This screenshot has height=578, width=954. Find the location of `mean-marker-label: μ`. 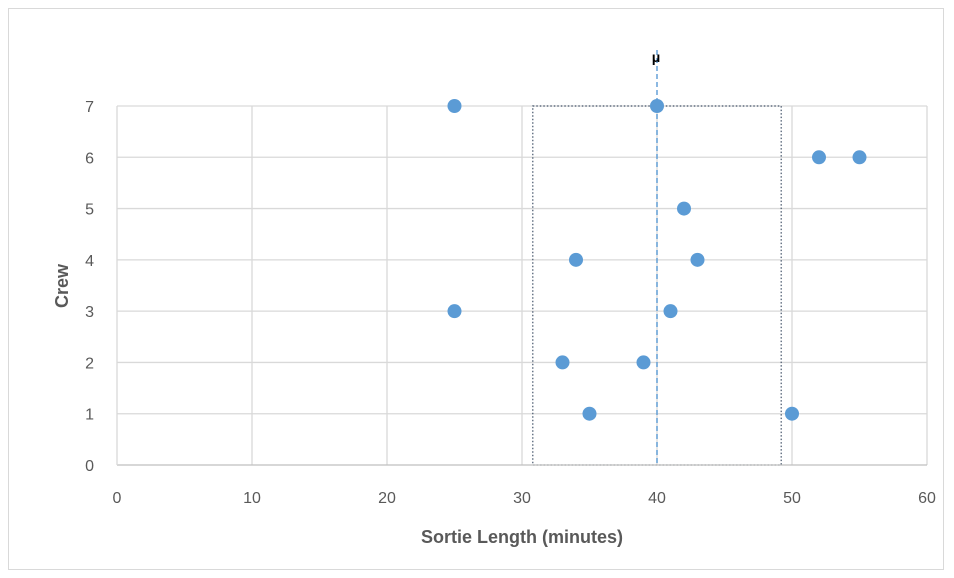

mean-marker-label: μ is located at coordinates (656, 57).